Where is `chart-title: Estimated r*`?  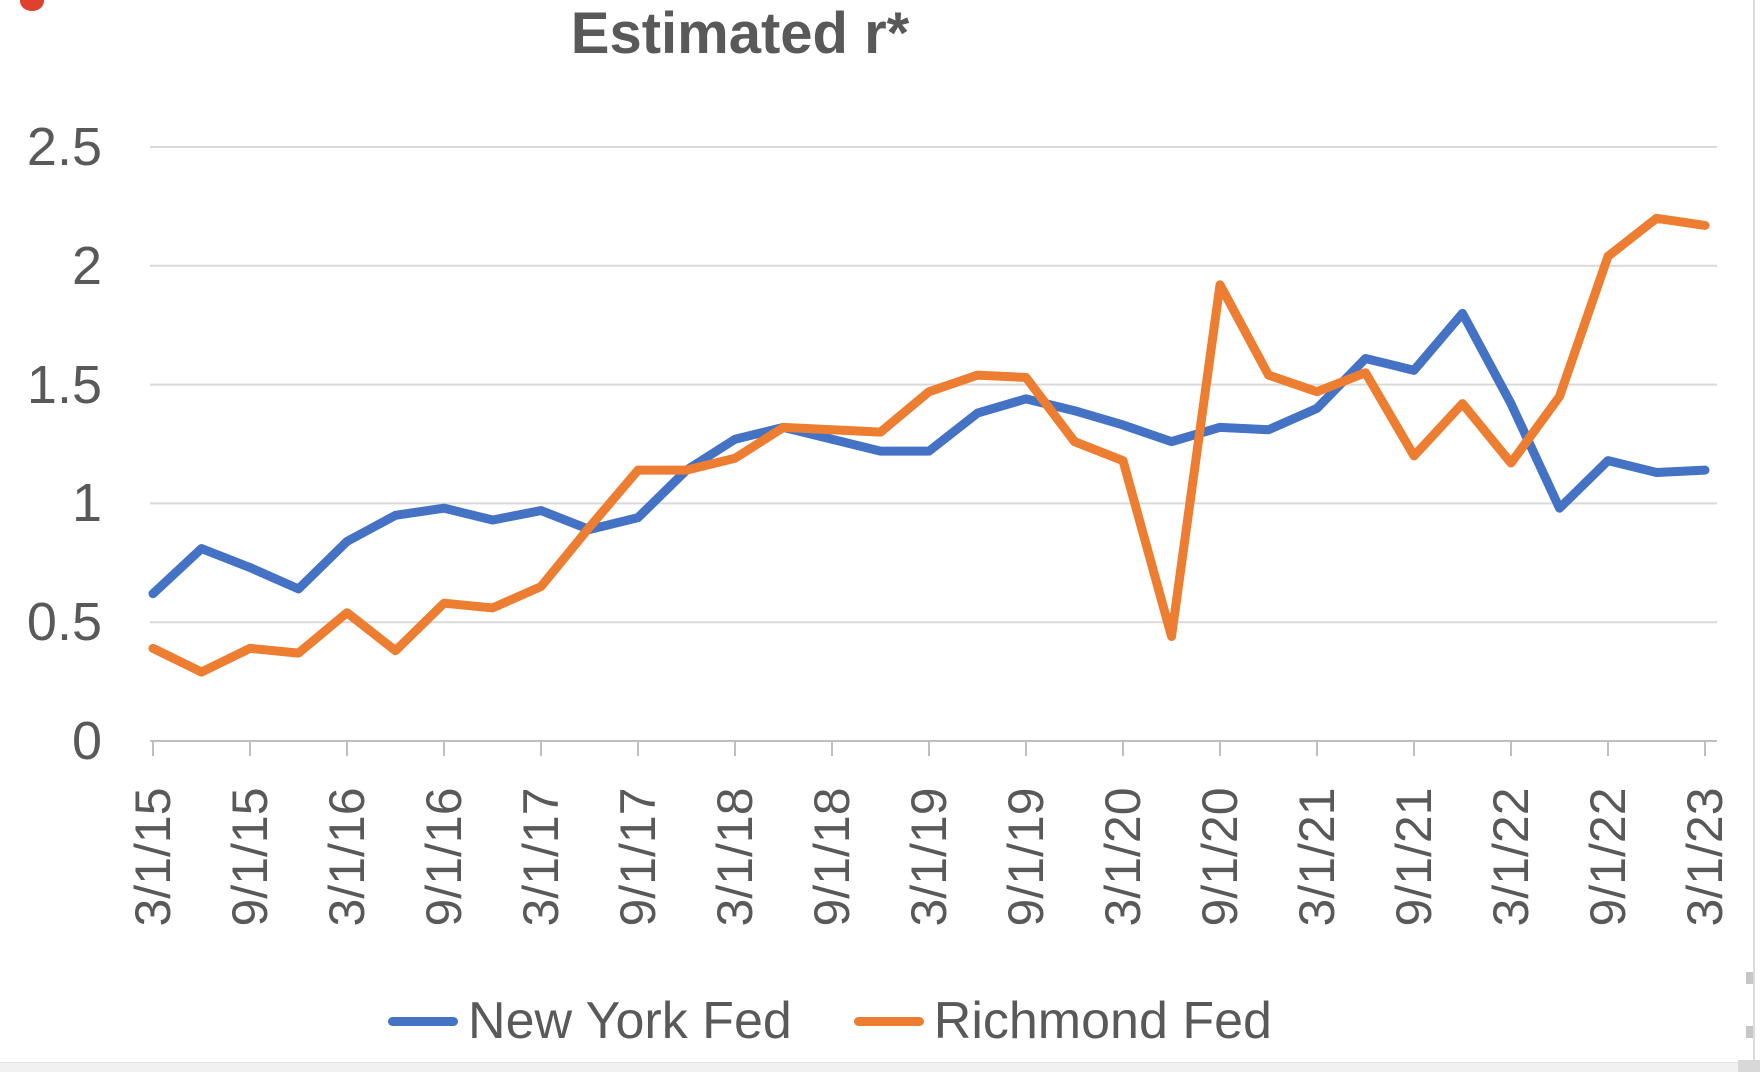 chart-title: Estimated r* is located at coordinates (740, 33).